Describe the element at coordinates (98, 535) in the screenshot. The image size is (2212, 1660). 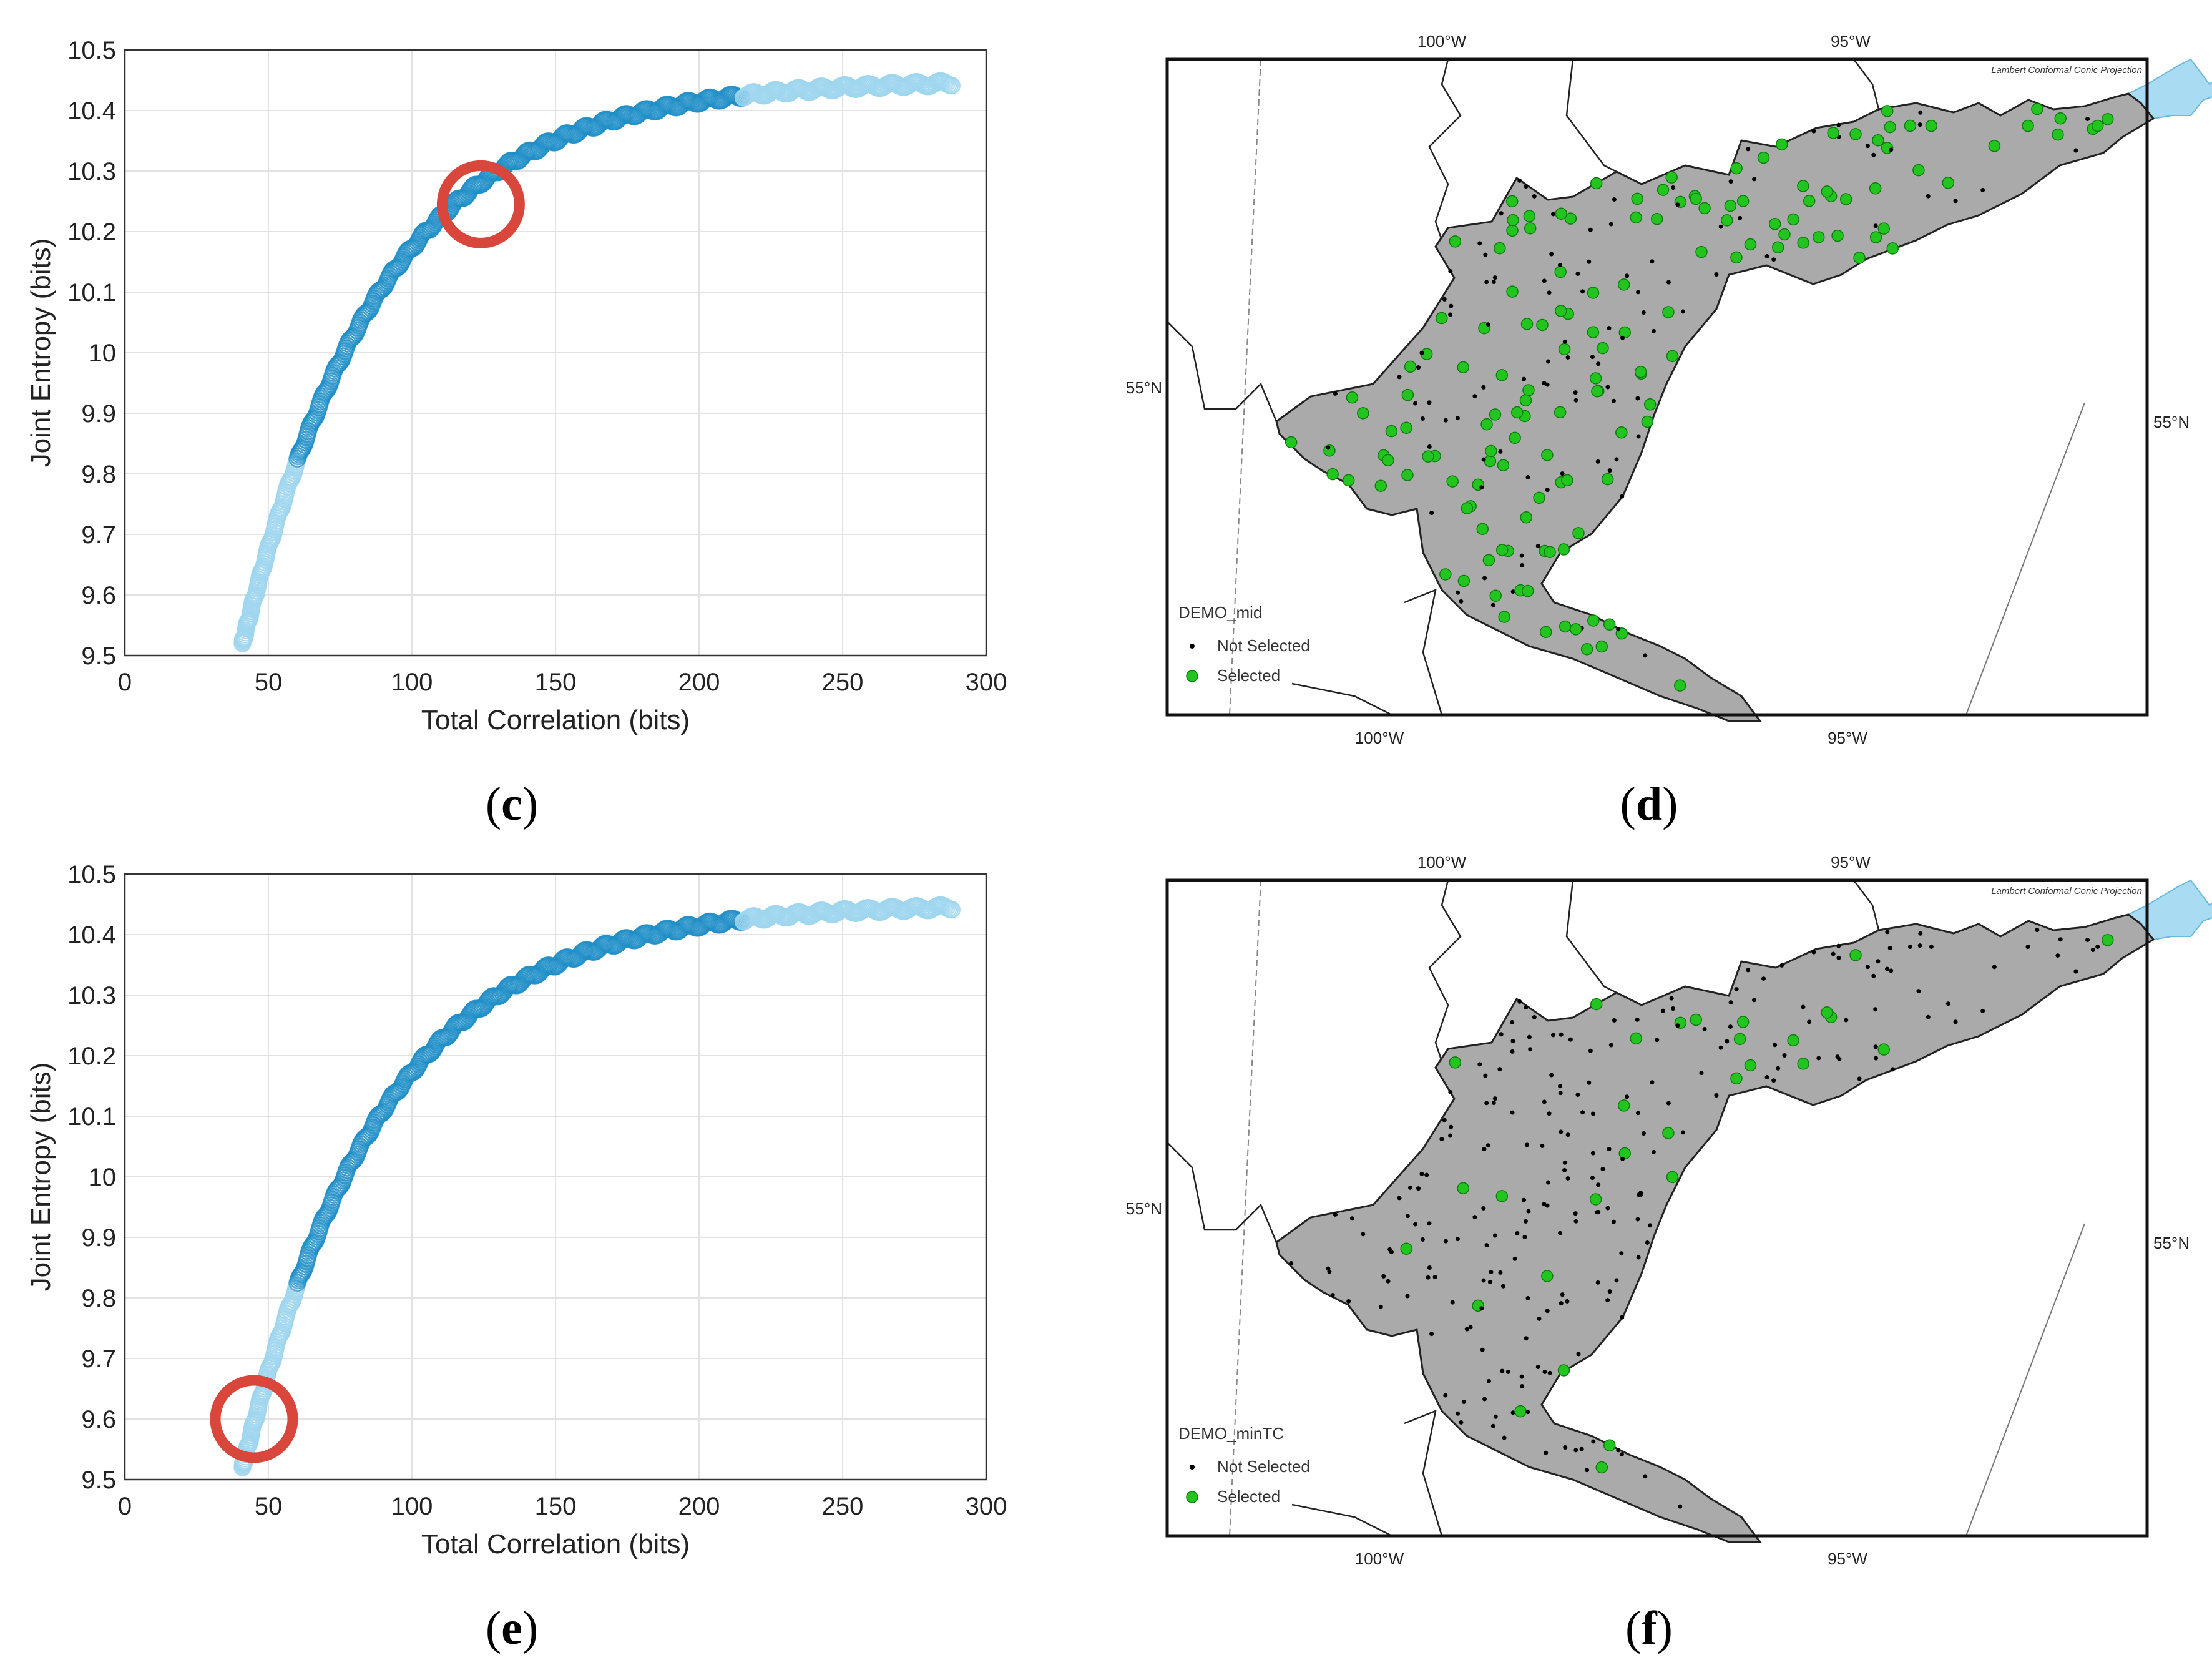
I see `y-tick-label: 9.7` at that location.